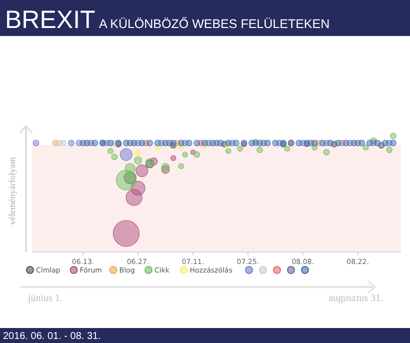  Describe the element at coordinates (52, 336) in the screenshot. I see `text: 2016. 06. 01. - 08. 31.` at that location.